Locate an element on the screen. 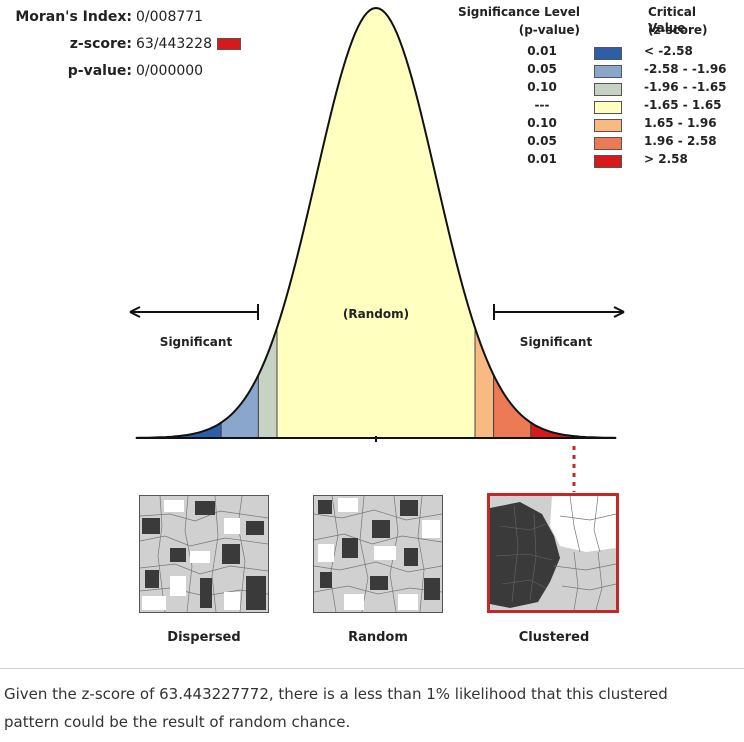 This screenshot has width=744, height=742. random-zone-label: (Random) is located at coordinates (376, 314).